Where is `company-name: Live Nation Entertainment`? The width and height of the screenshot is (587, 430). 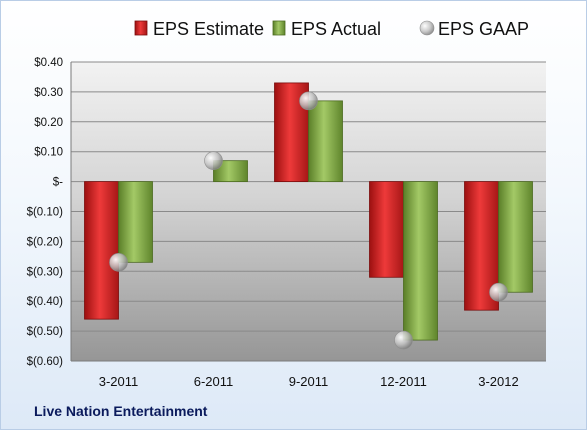
company-name: Live Nation Entertainment is located at coordinates (121, 411).